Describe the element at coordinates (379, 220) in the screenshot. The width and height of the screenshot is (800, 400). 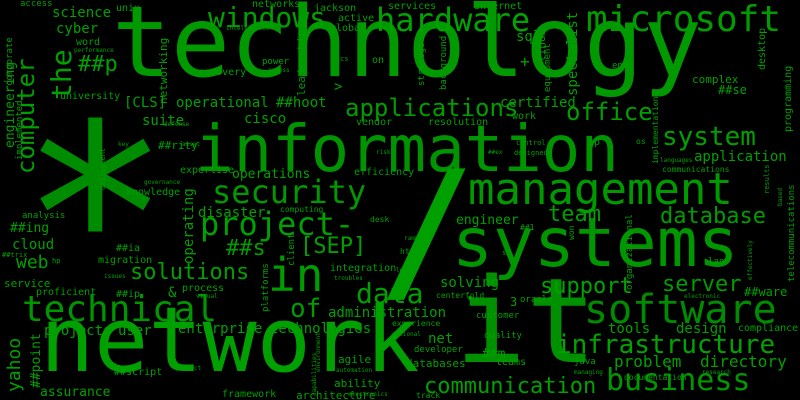
I see `word-desk: desk` at that location.